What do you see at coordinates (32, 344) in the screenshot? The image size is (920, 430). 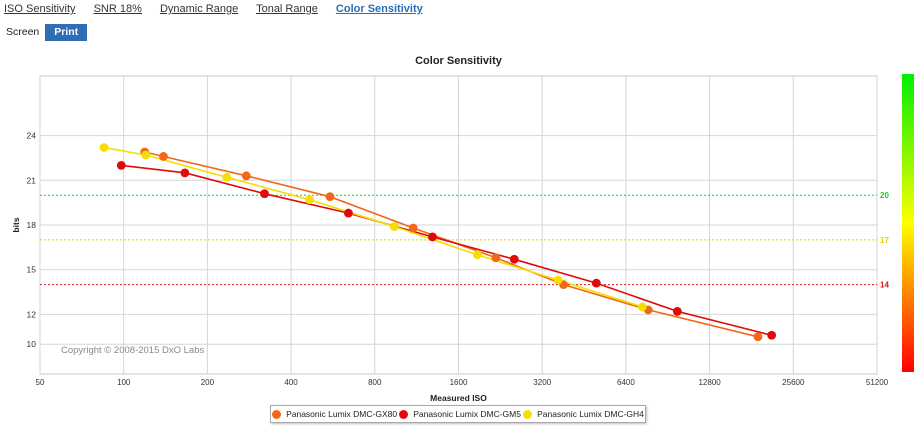 I see `y-tick-label: 10` at bounding box center [32, 344].